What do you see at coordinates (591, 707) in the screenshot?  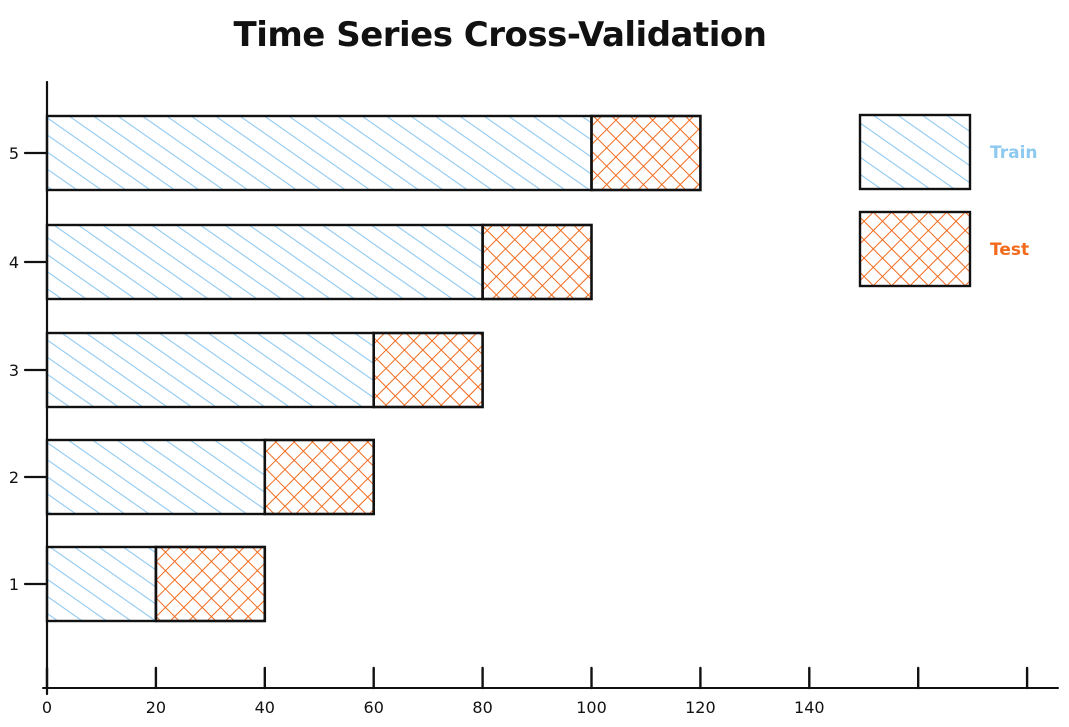 I see `x-tick-label: 100` at bounding box center [591, 707].